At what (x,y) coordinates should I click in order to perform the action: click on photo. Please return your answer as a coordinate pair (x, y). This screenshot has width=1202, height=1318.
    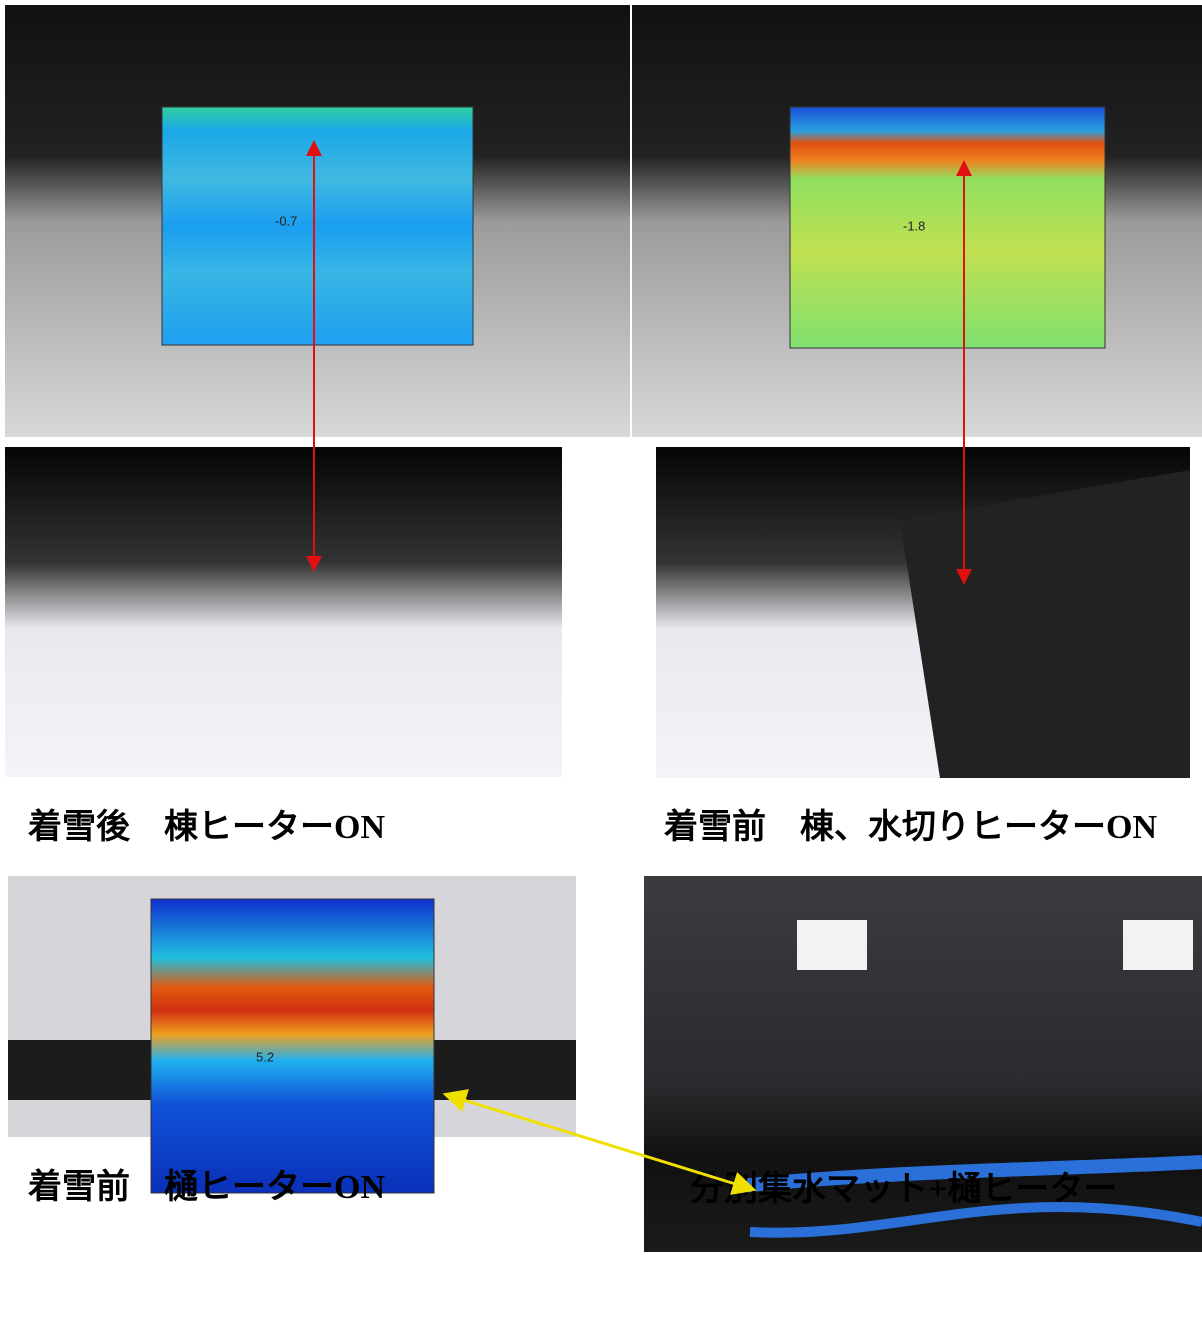
    Looking at the image, I should click on (283, 612).